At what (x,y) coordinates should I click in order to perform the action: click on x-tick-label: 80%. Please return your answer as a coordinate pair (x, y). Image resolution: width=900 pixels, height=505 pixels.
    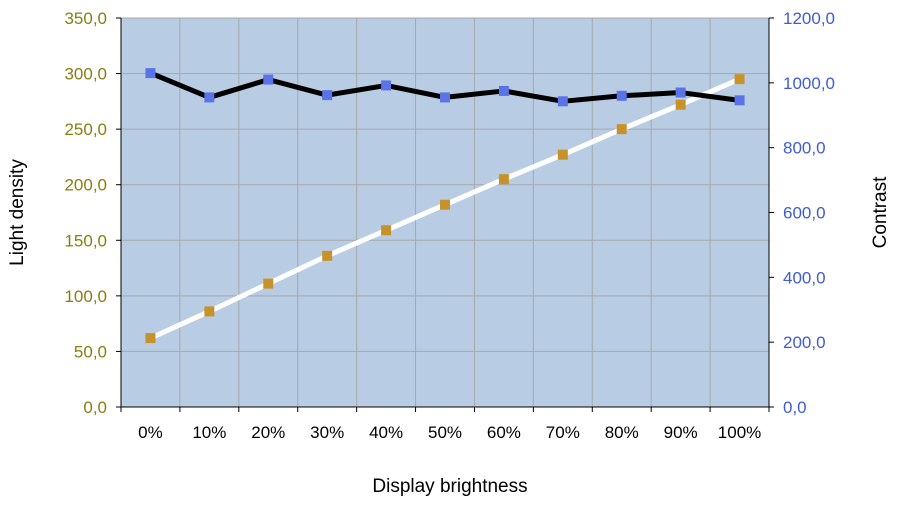
    Looking at the image, I should click on (622, 432).